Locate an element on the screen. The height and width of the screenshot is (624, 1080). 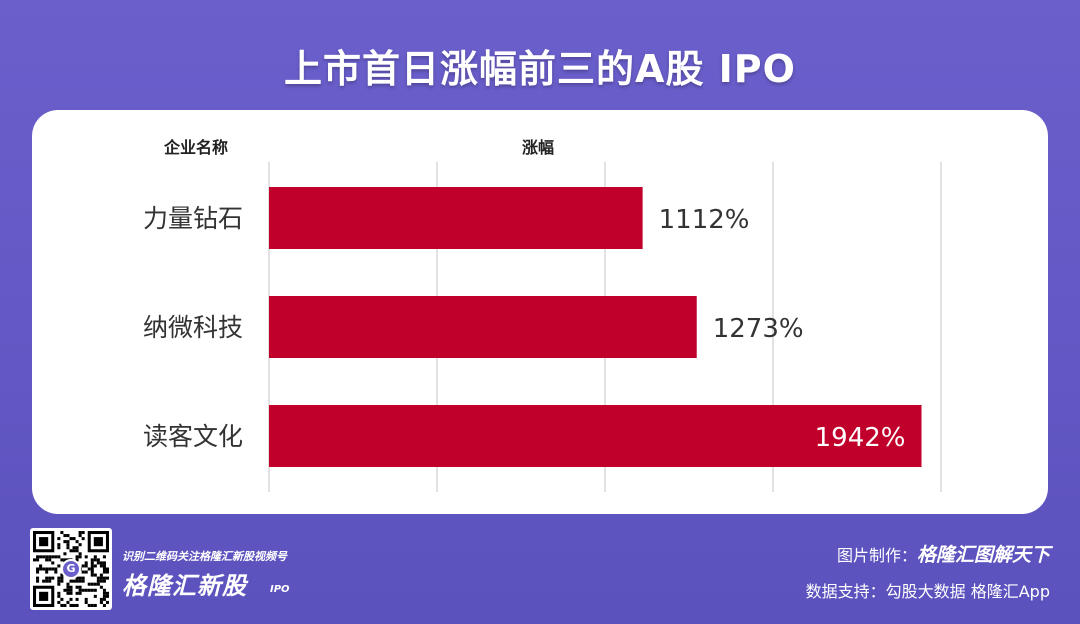
qr-code: G is located at coordinates (71, 569).